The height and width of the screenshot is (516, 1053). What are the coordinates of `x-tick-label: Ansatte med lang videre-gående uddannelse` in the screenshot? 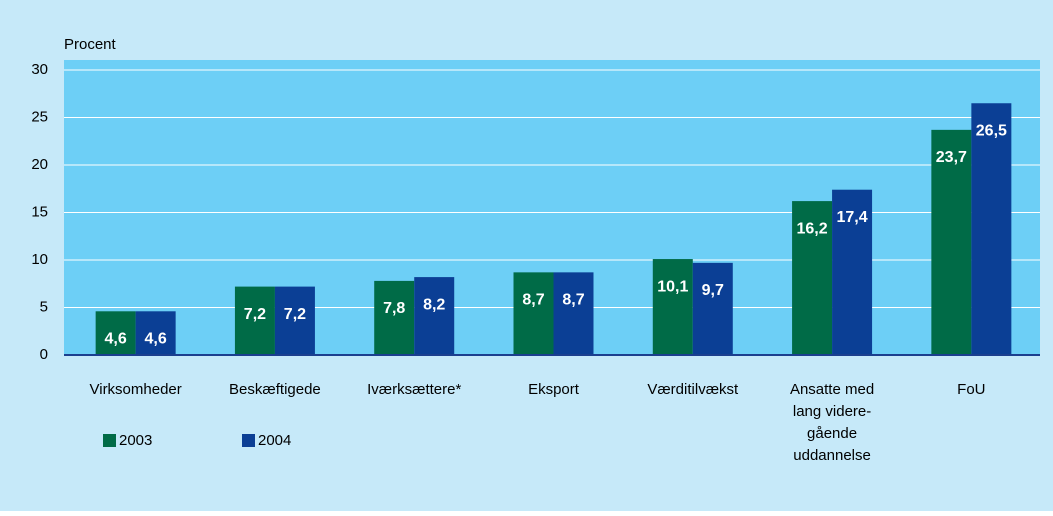 It's located at (832, 422).